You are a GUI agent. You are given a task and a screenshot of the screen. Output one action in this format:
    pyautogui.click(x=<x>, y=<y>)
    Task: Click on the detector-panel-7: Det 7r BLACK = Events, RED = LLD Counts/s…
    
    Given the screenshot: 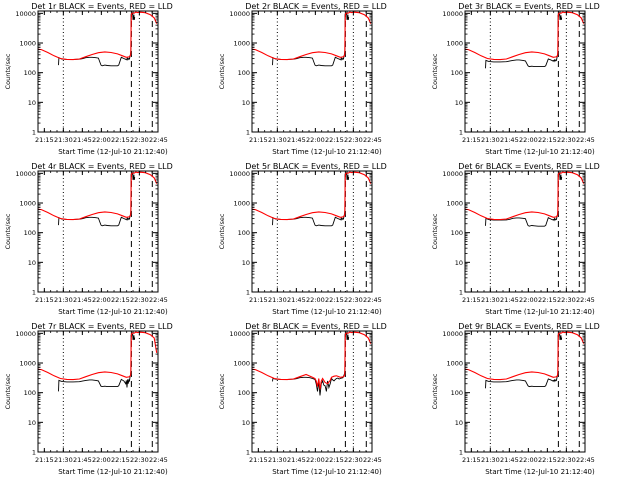 What is the action you would take?
    pyautogui.click(x=88, y=399)
    